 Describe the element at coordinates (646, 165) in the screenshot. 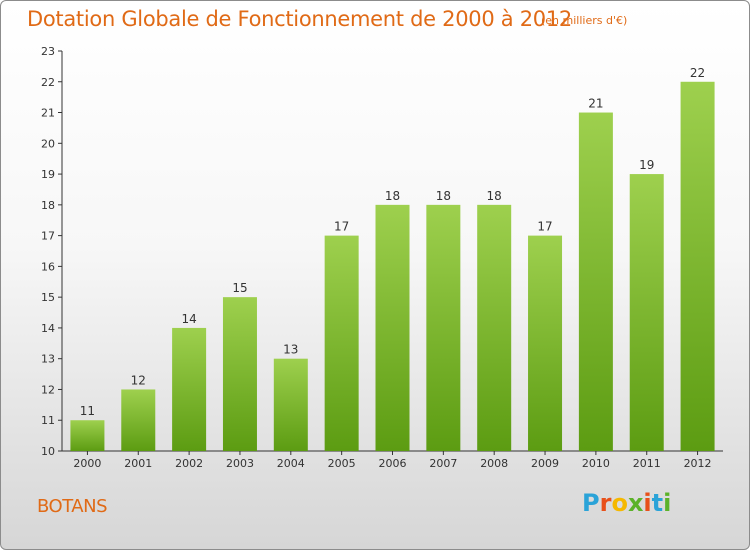

I see `bar-value-label: 19` at that location.